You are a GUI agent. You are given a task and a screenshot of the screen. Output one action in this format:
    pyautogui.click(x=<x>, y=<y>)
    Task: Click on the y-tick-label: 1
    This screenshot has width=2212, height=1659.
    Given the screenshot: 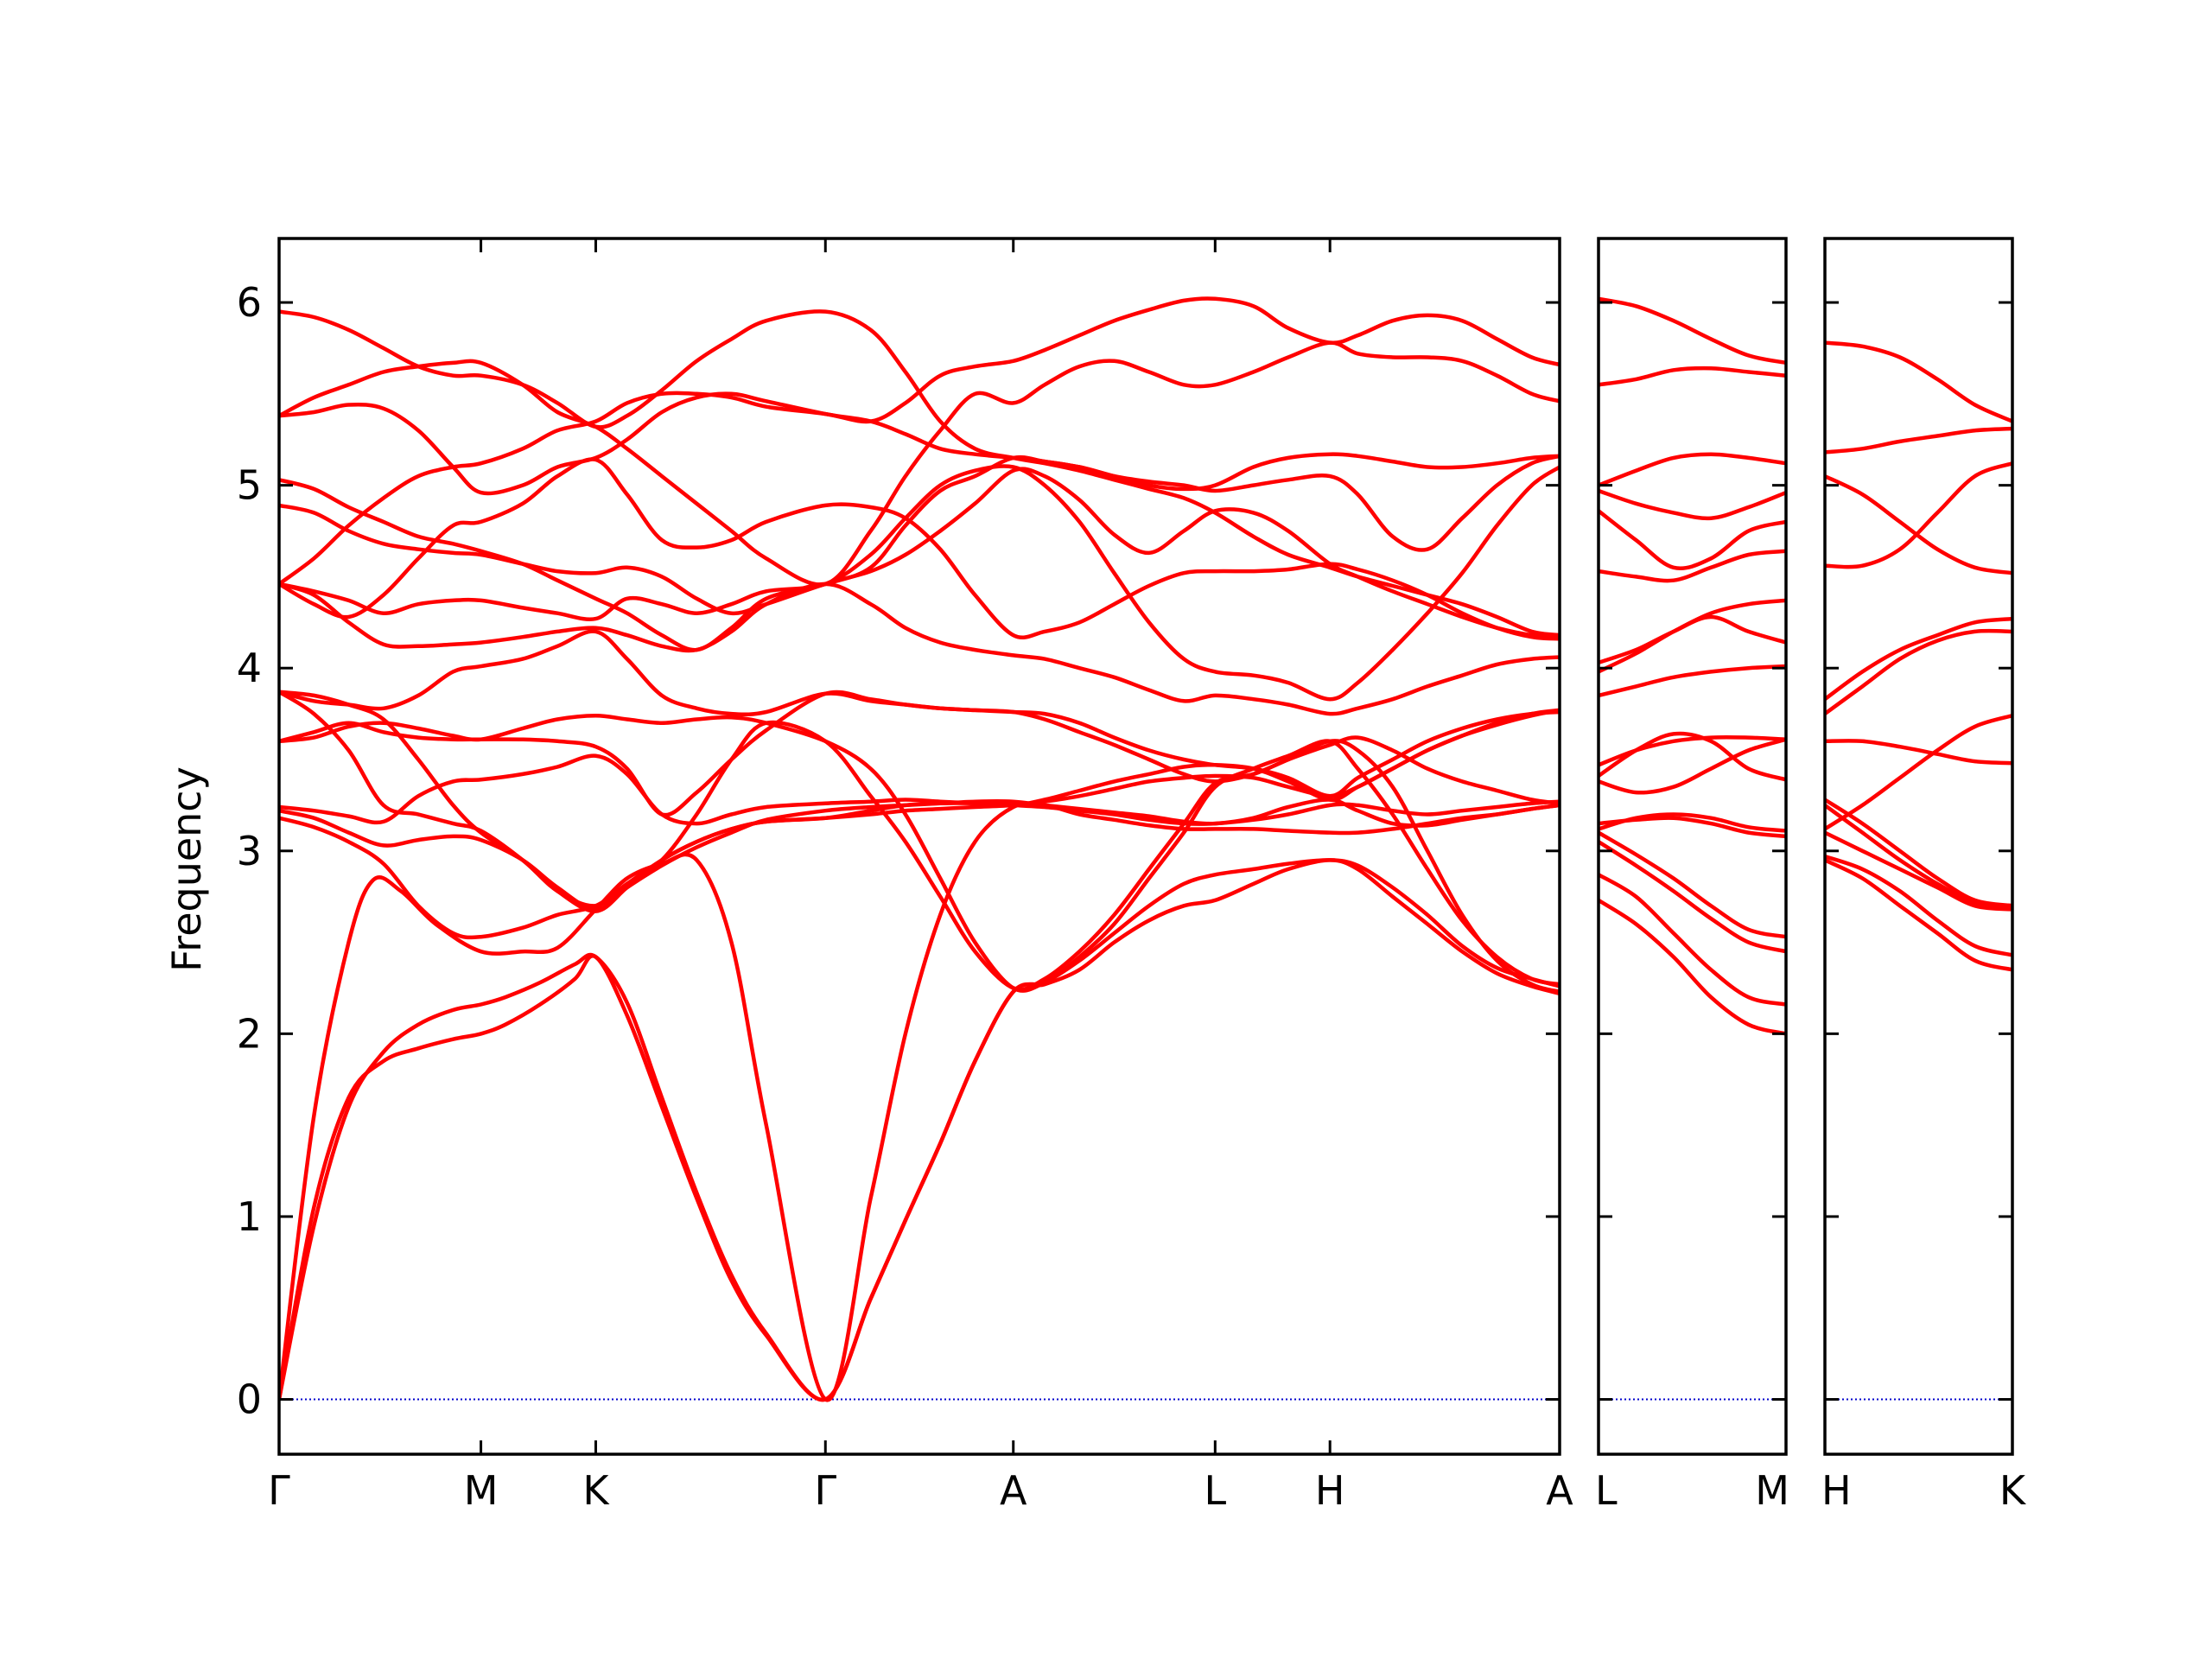 What is the action you would take?
    pyautogui.click(x=249, y=1216)
    